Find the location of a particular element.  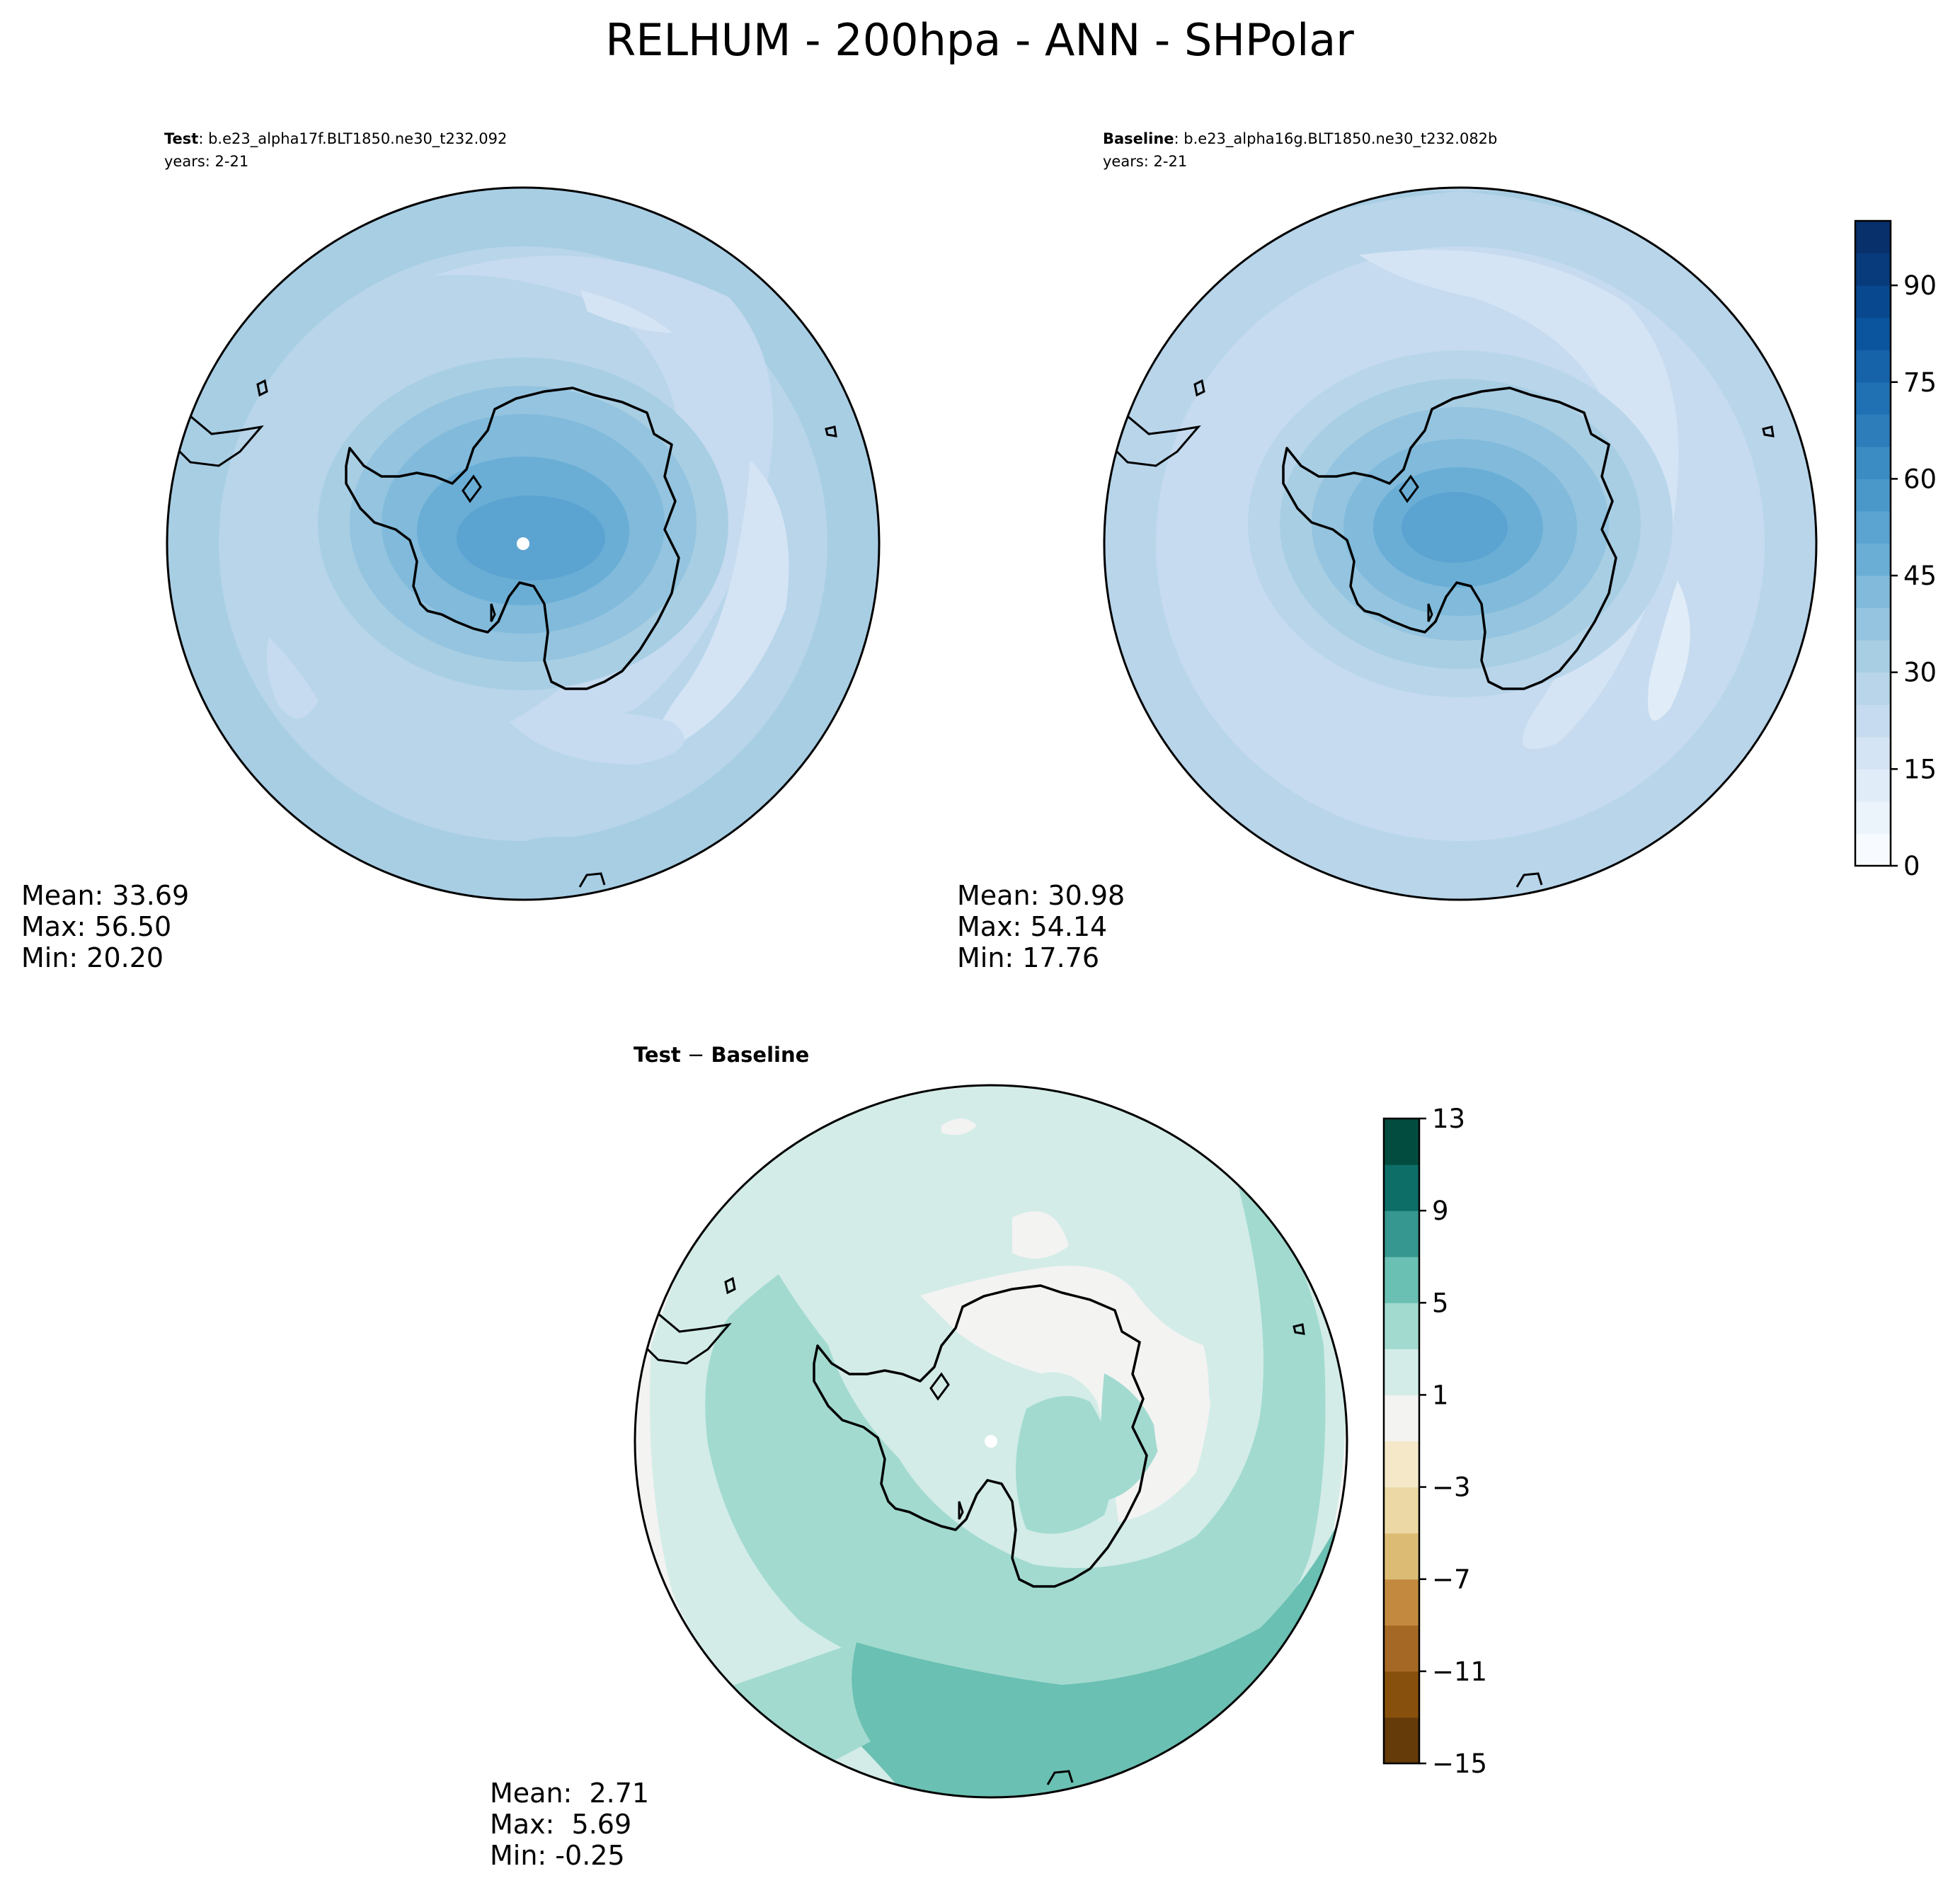

baseline-stat-min: Min: 17.76 is located at coordinates (1028, 957).